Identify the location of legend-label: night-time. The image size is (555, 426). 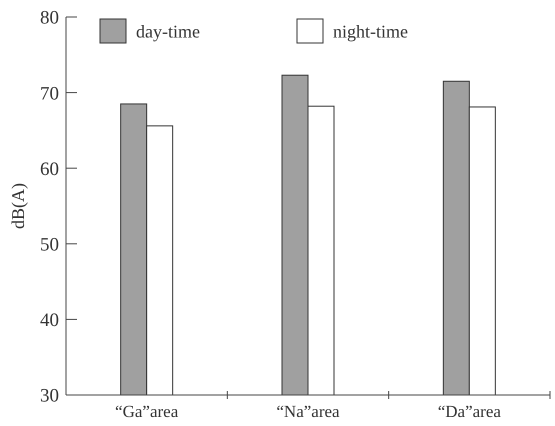
(370, 31).